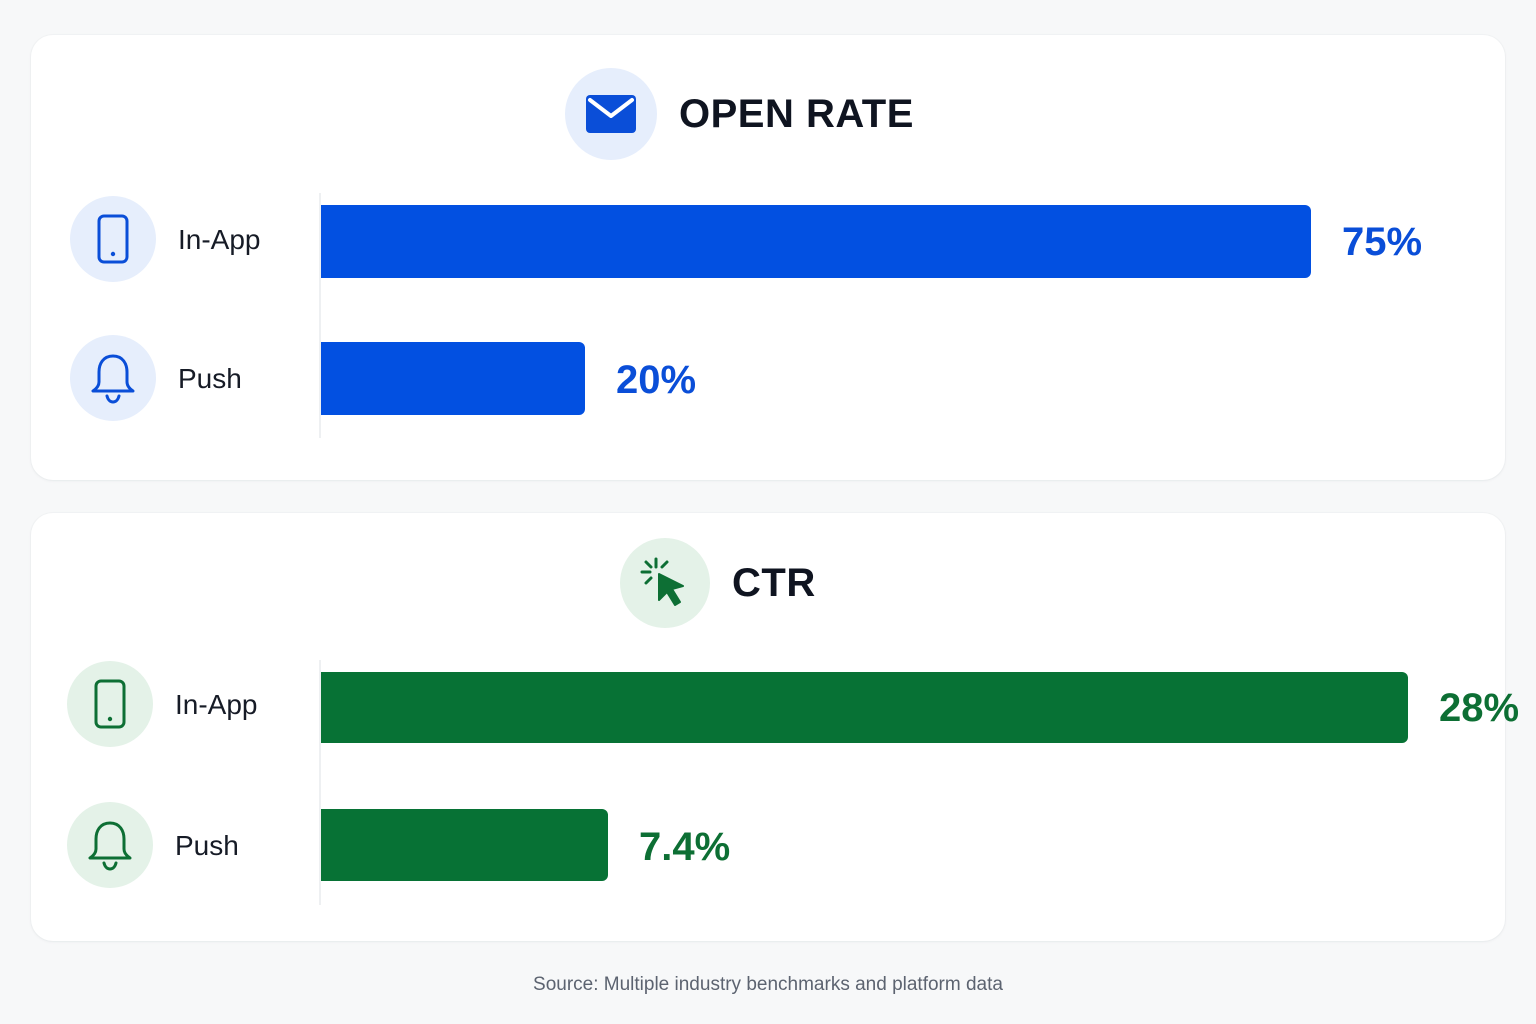  I want to click on ctr-push-value: 7.4%, so click(685, 847).